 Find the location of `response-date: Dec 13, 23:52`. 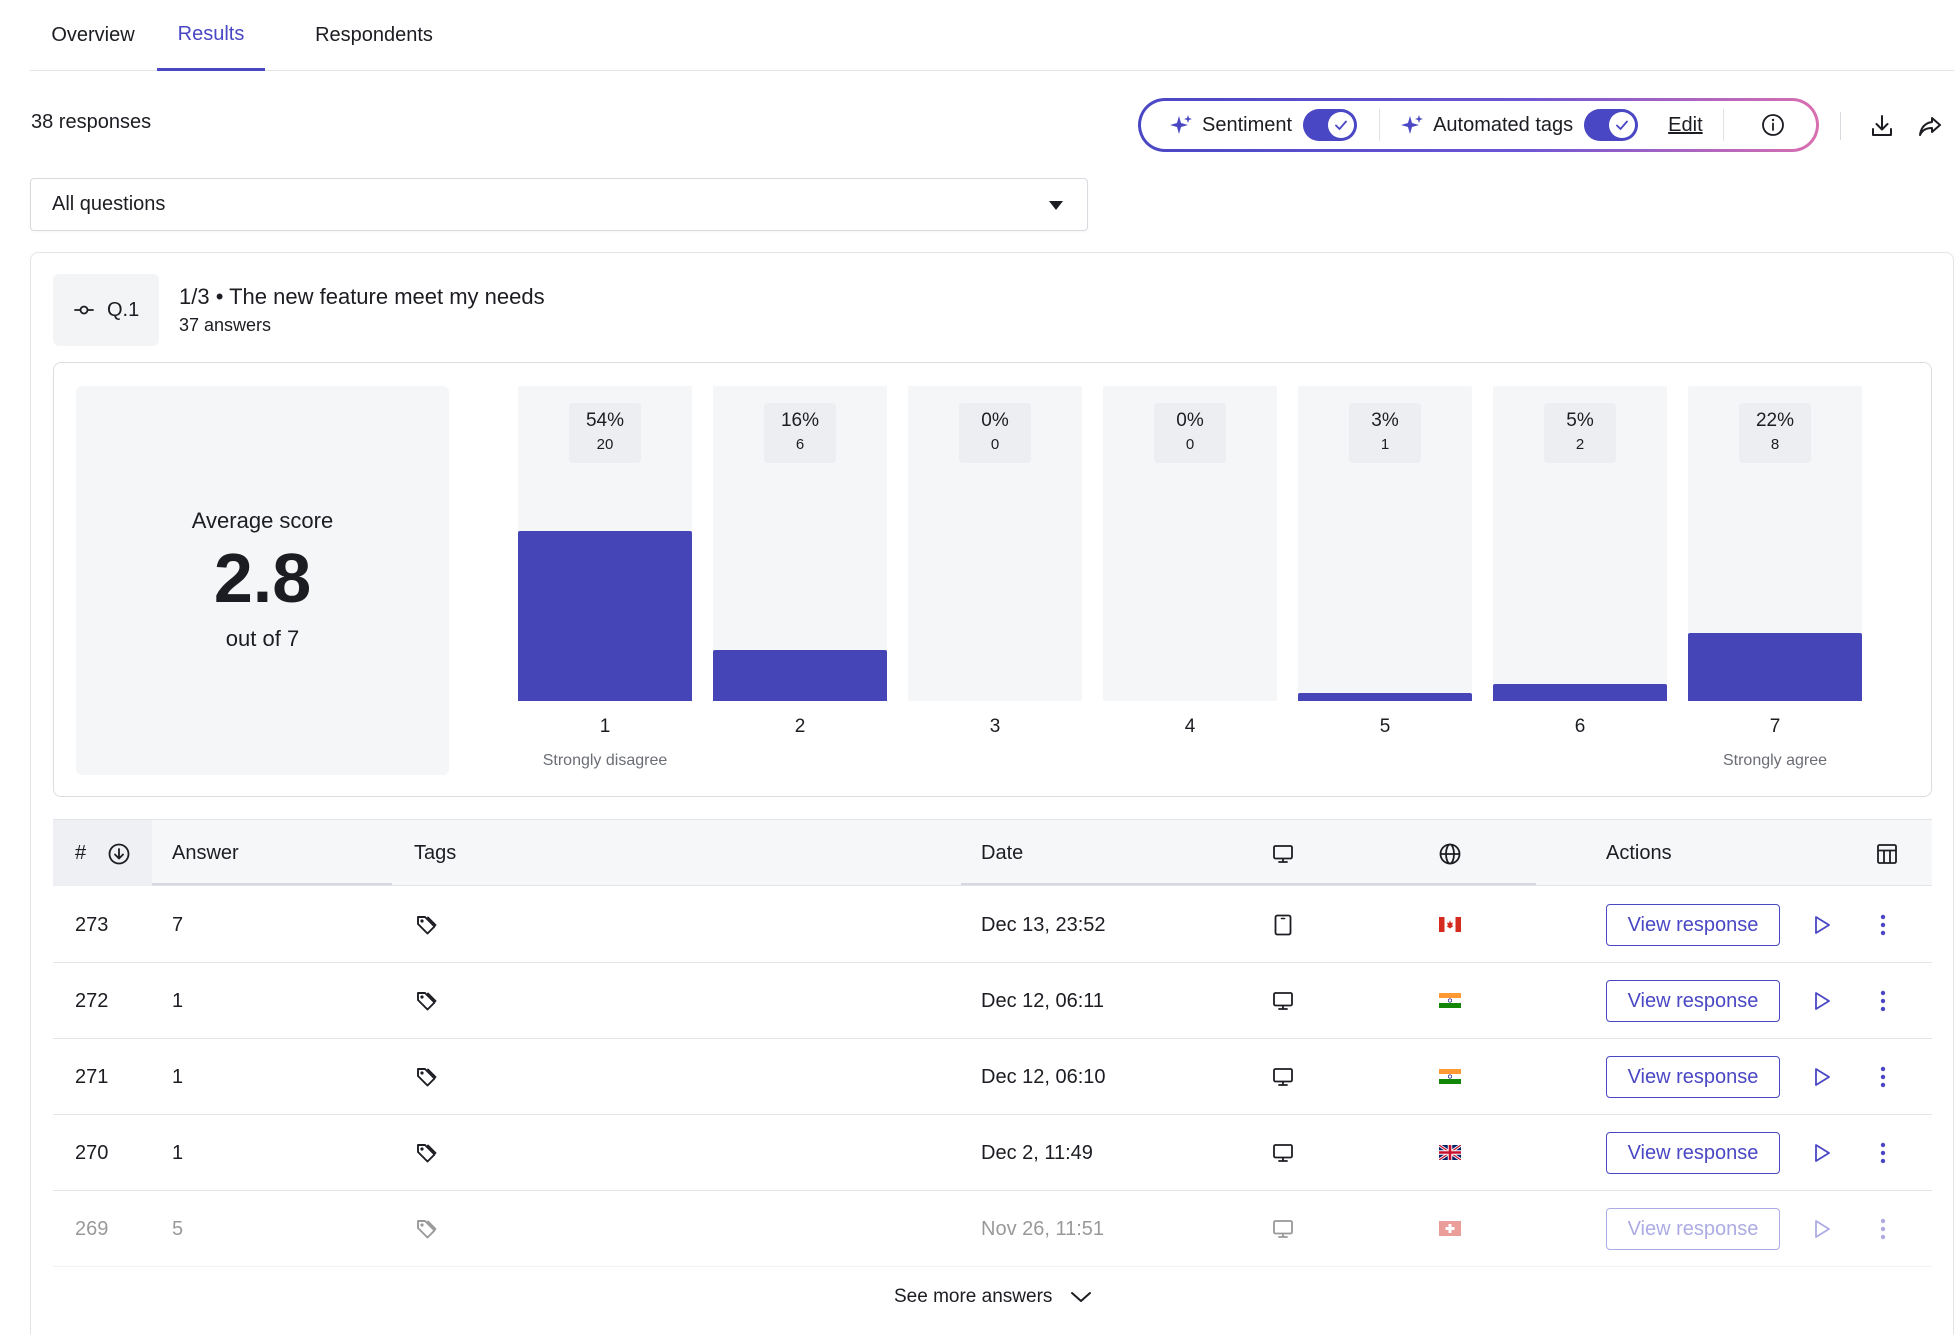

response-date: Dec 13, 23:52 is located at coordinates (1043, 924).